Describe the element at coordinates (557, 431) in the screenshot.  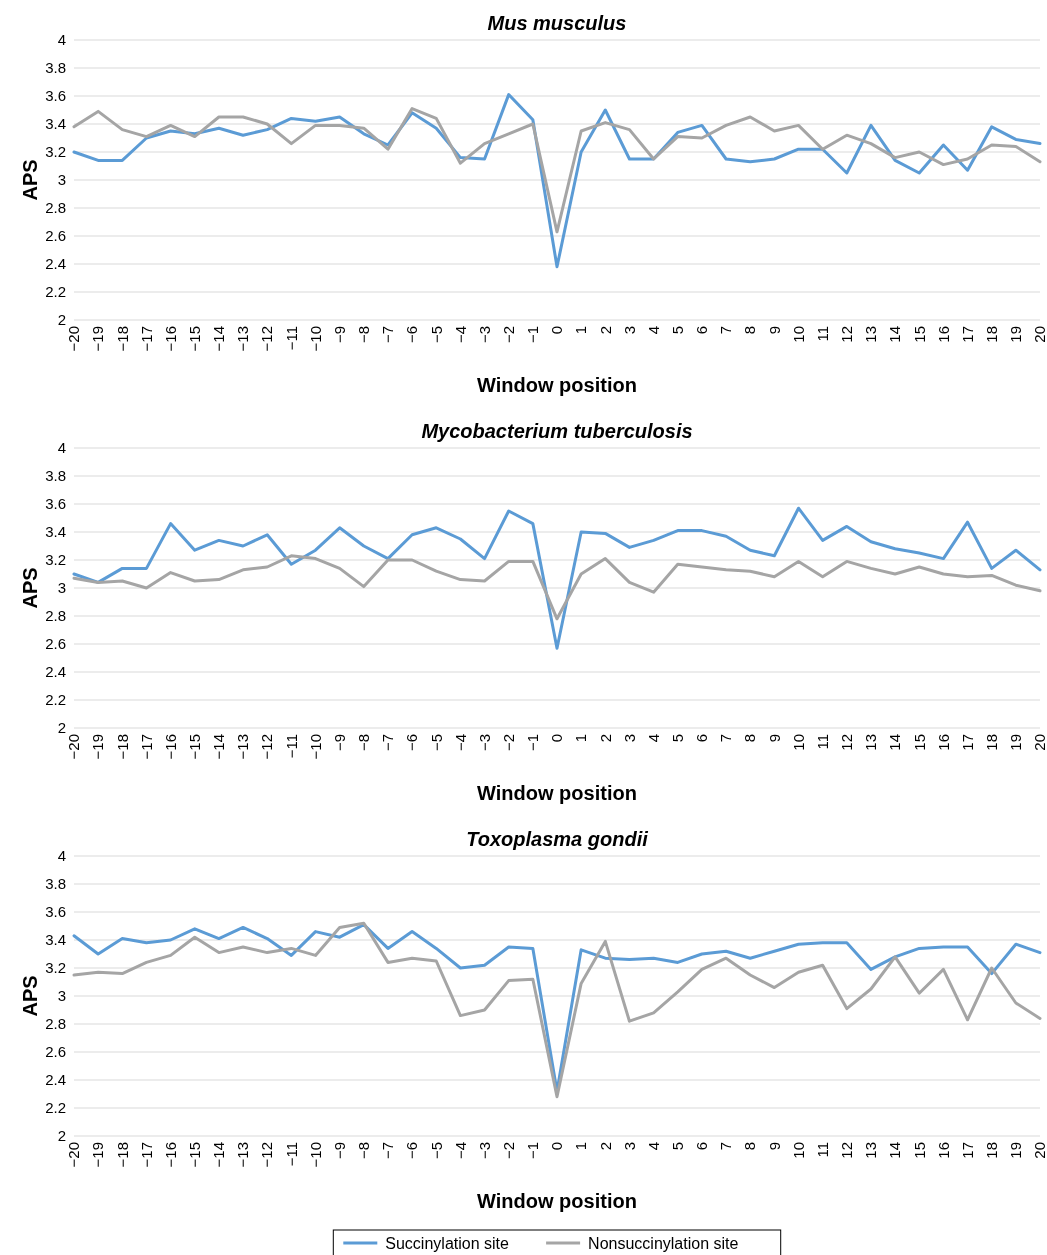
I see `chart-title: Mycobacterium tuberculosis` at that location.